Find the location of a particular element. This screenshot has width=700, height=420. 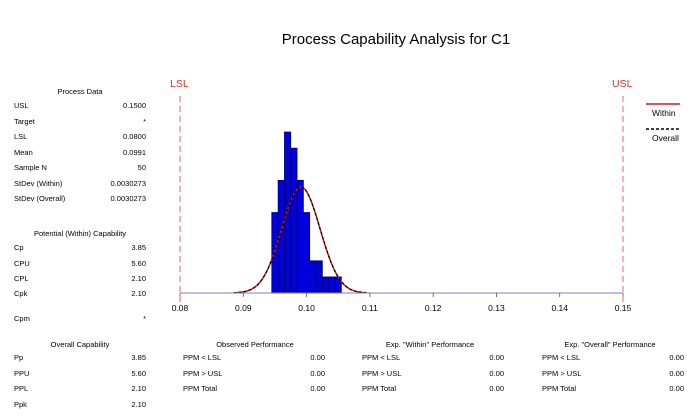

within-curve is located at coordinates (300, 240).